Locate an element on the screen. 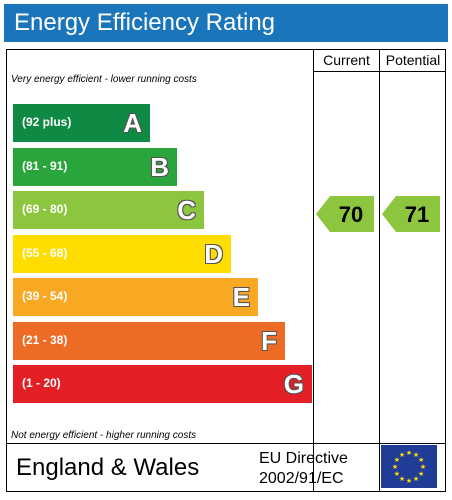 The width and height of the screenshot is (452, 500). current-rating-value: 70 is located at coordinates (351, 214).